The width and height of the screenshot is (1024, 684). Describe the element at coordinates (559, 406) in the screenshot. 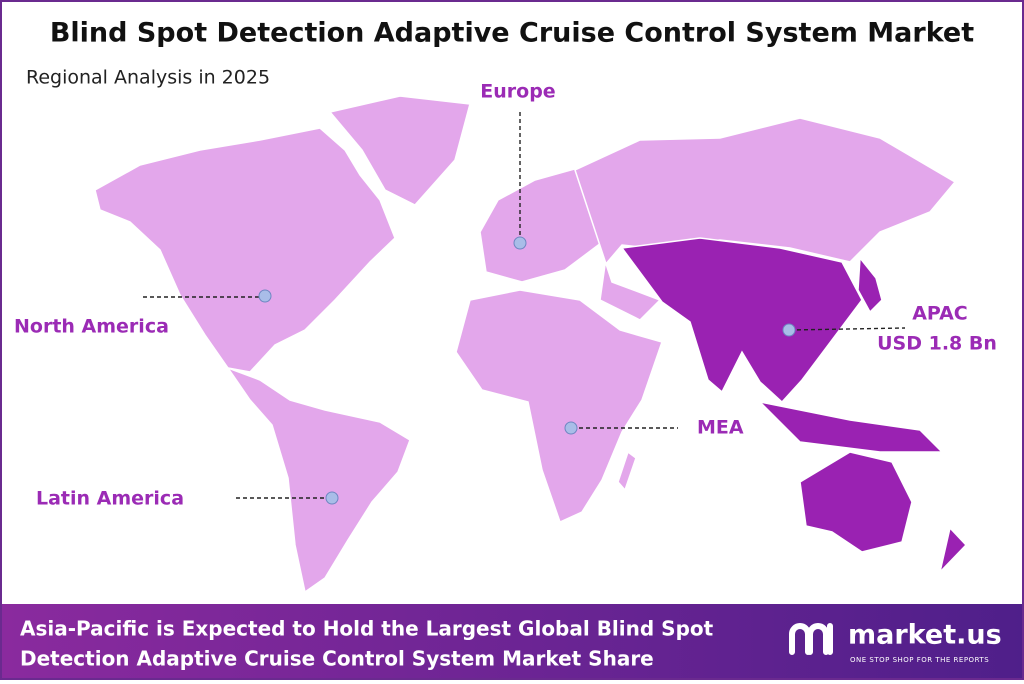

I see `africa` at that location.